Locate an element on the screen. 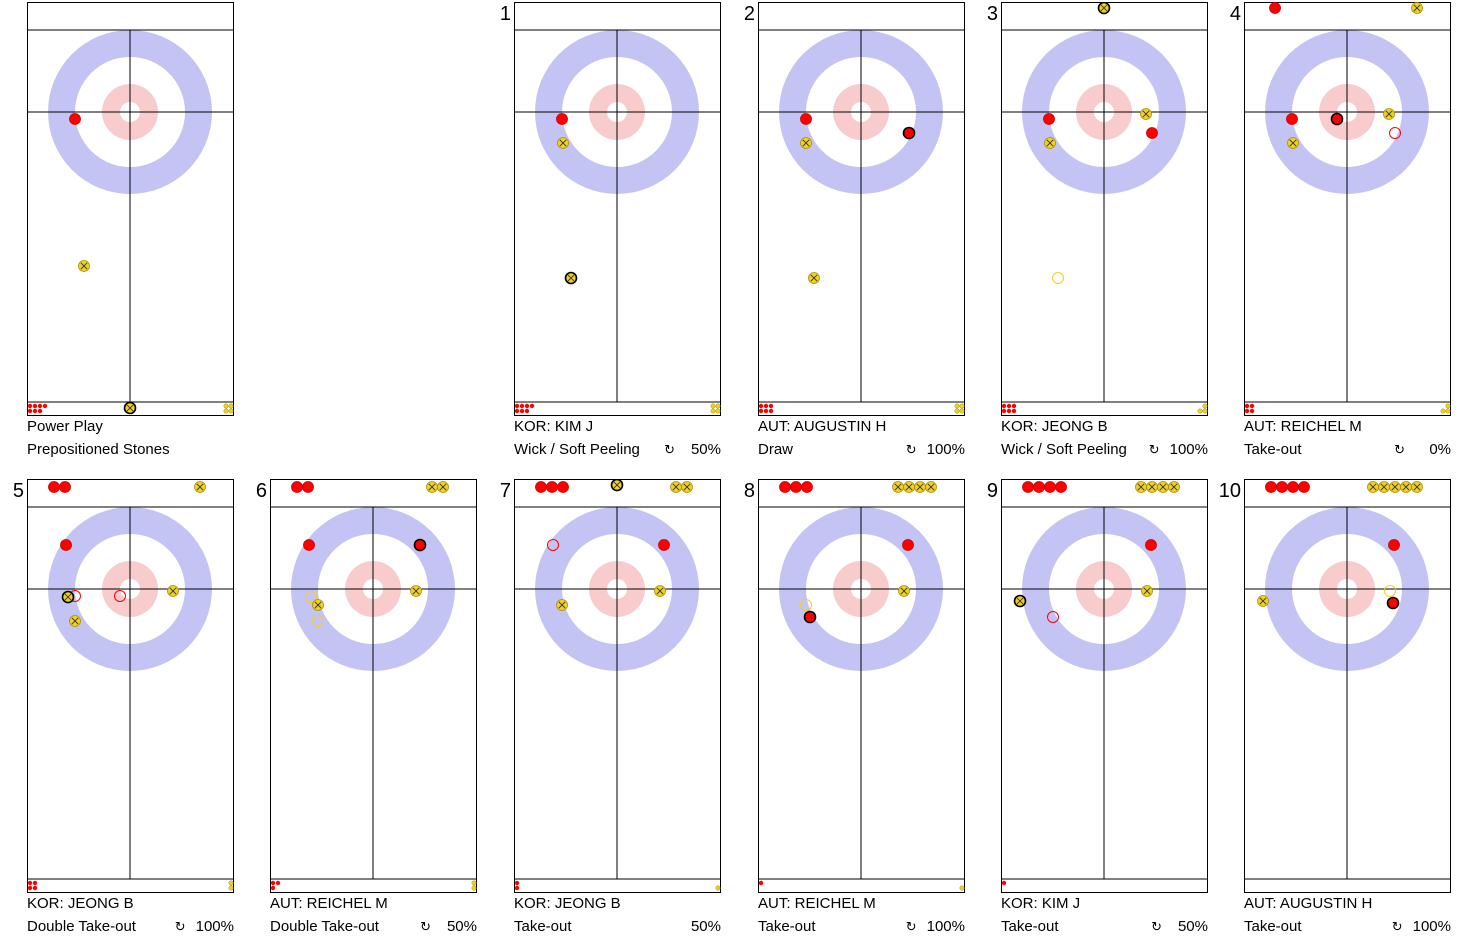 The width and height of the screenshot is (1462, 937). shot-type: Double Take-out is located at coordinates (324, 926).